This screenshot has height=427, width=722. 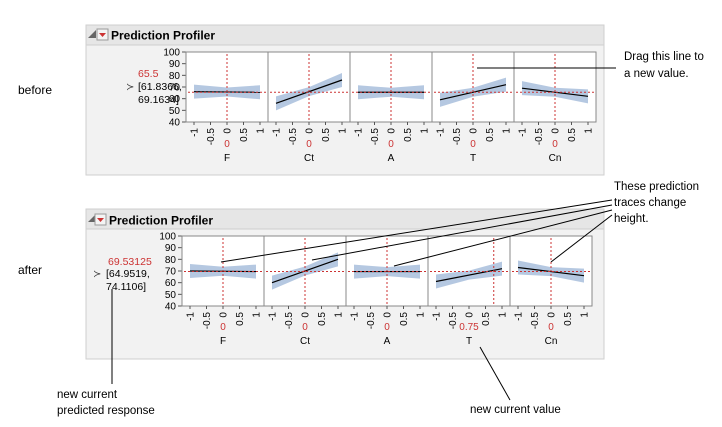 What do you see at coordinates (171, 260) in the screenshot?
I see `y-tick-label: 80` at bounding box center [171, 260].